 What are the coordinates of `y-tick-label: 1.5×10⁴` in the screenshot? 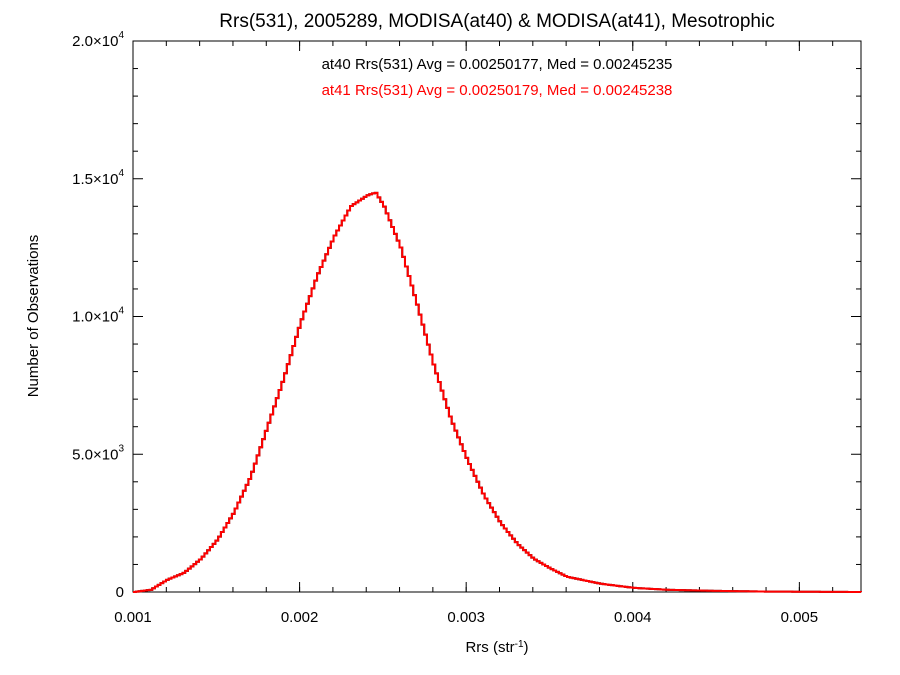 It's located at (98, 178).